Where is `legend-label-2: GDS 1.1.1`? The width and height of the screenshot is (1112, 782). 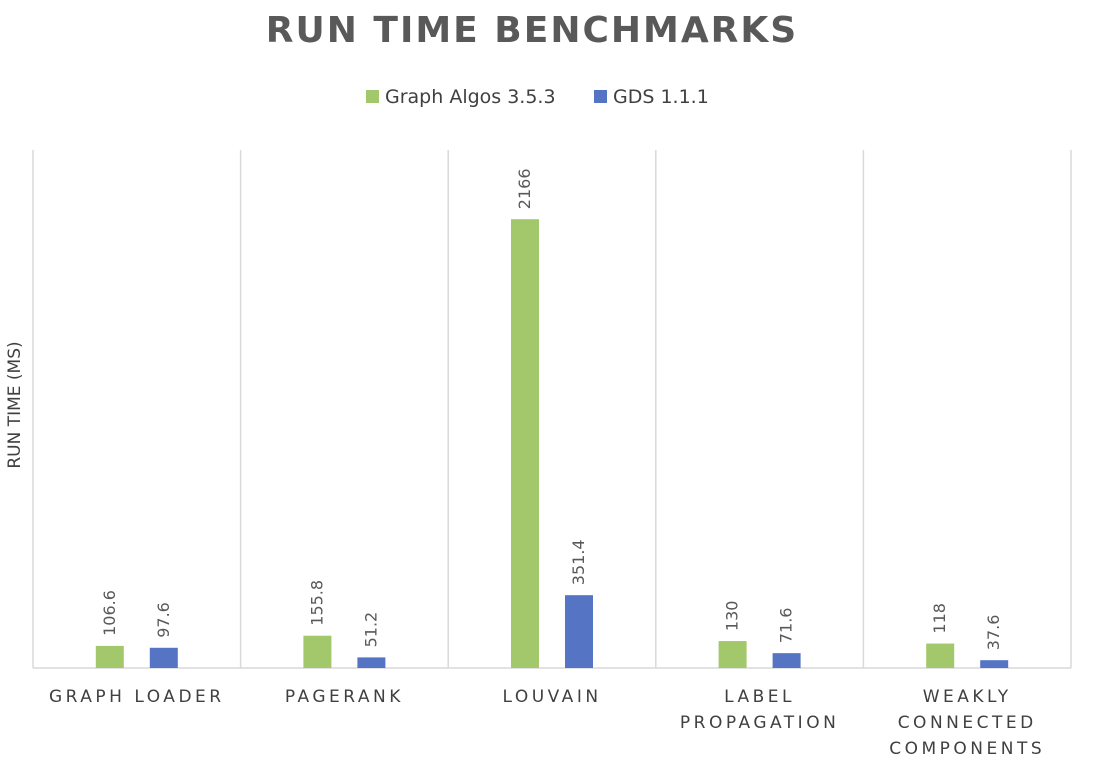 legend-label-2: GDS 1.1.1 is located at coordinates (661, 97).